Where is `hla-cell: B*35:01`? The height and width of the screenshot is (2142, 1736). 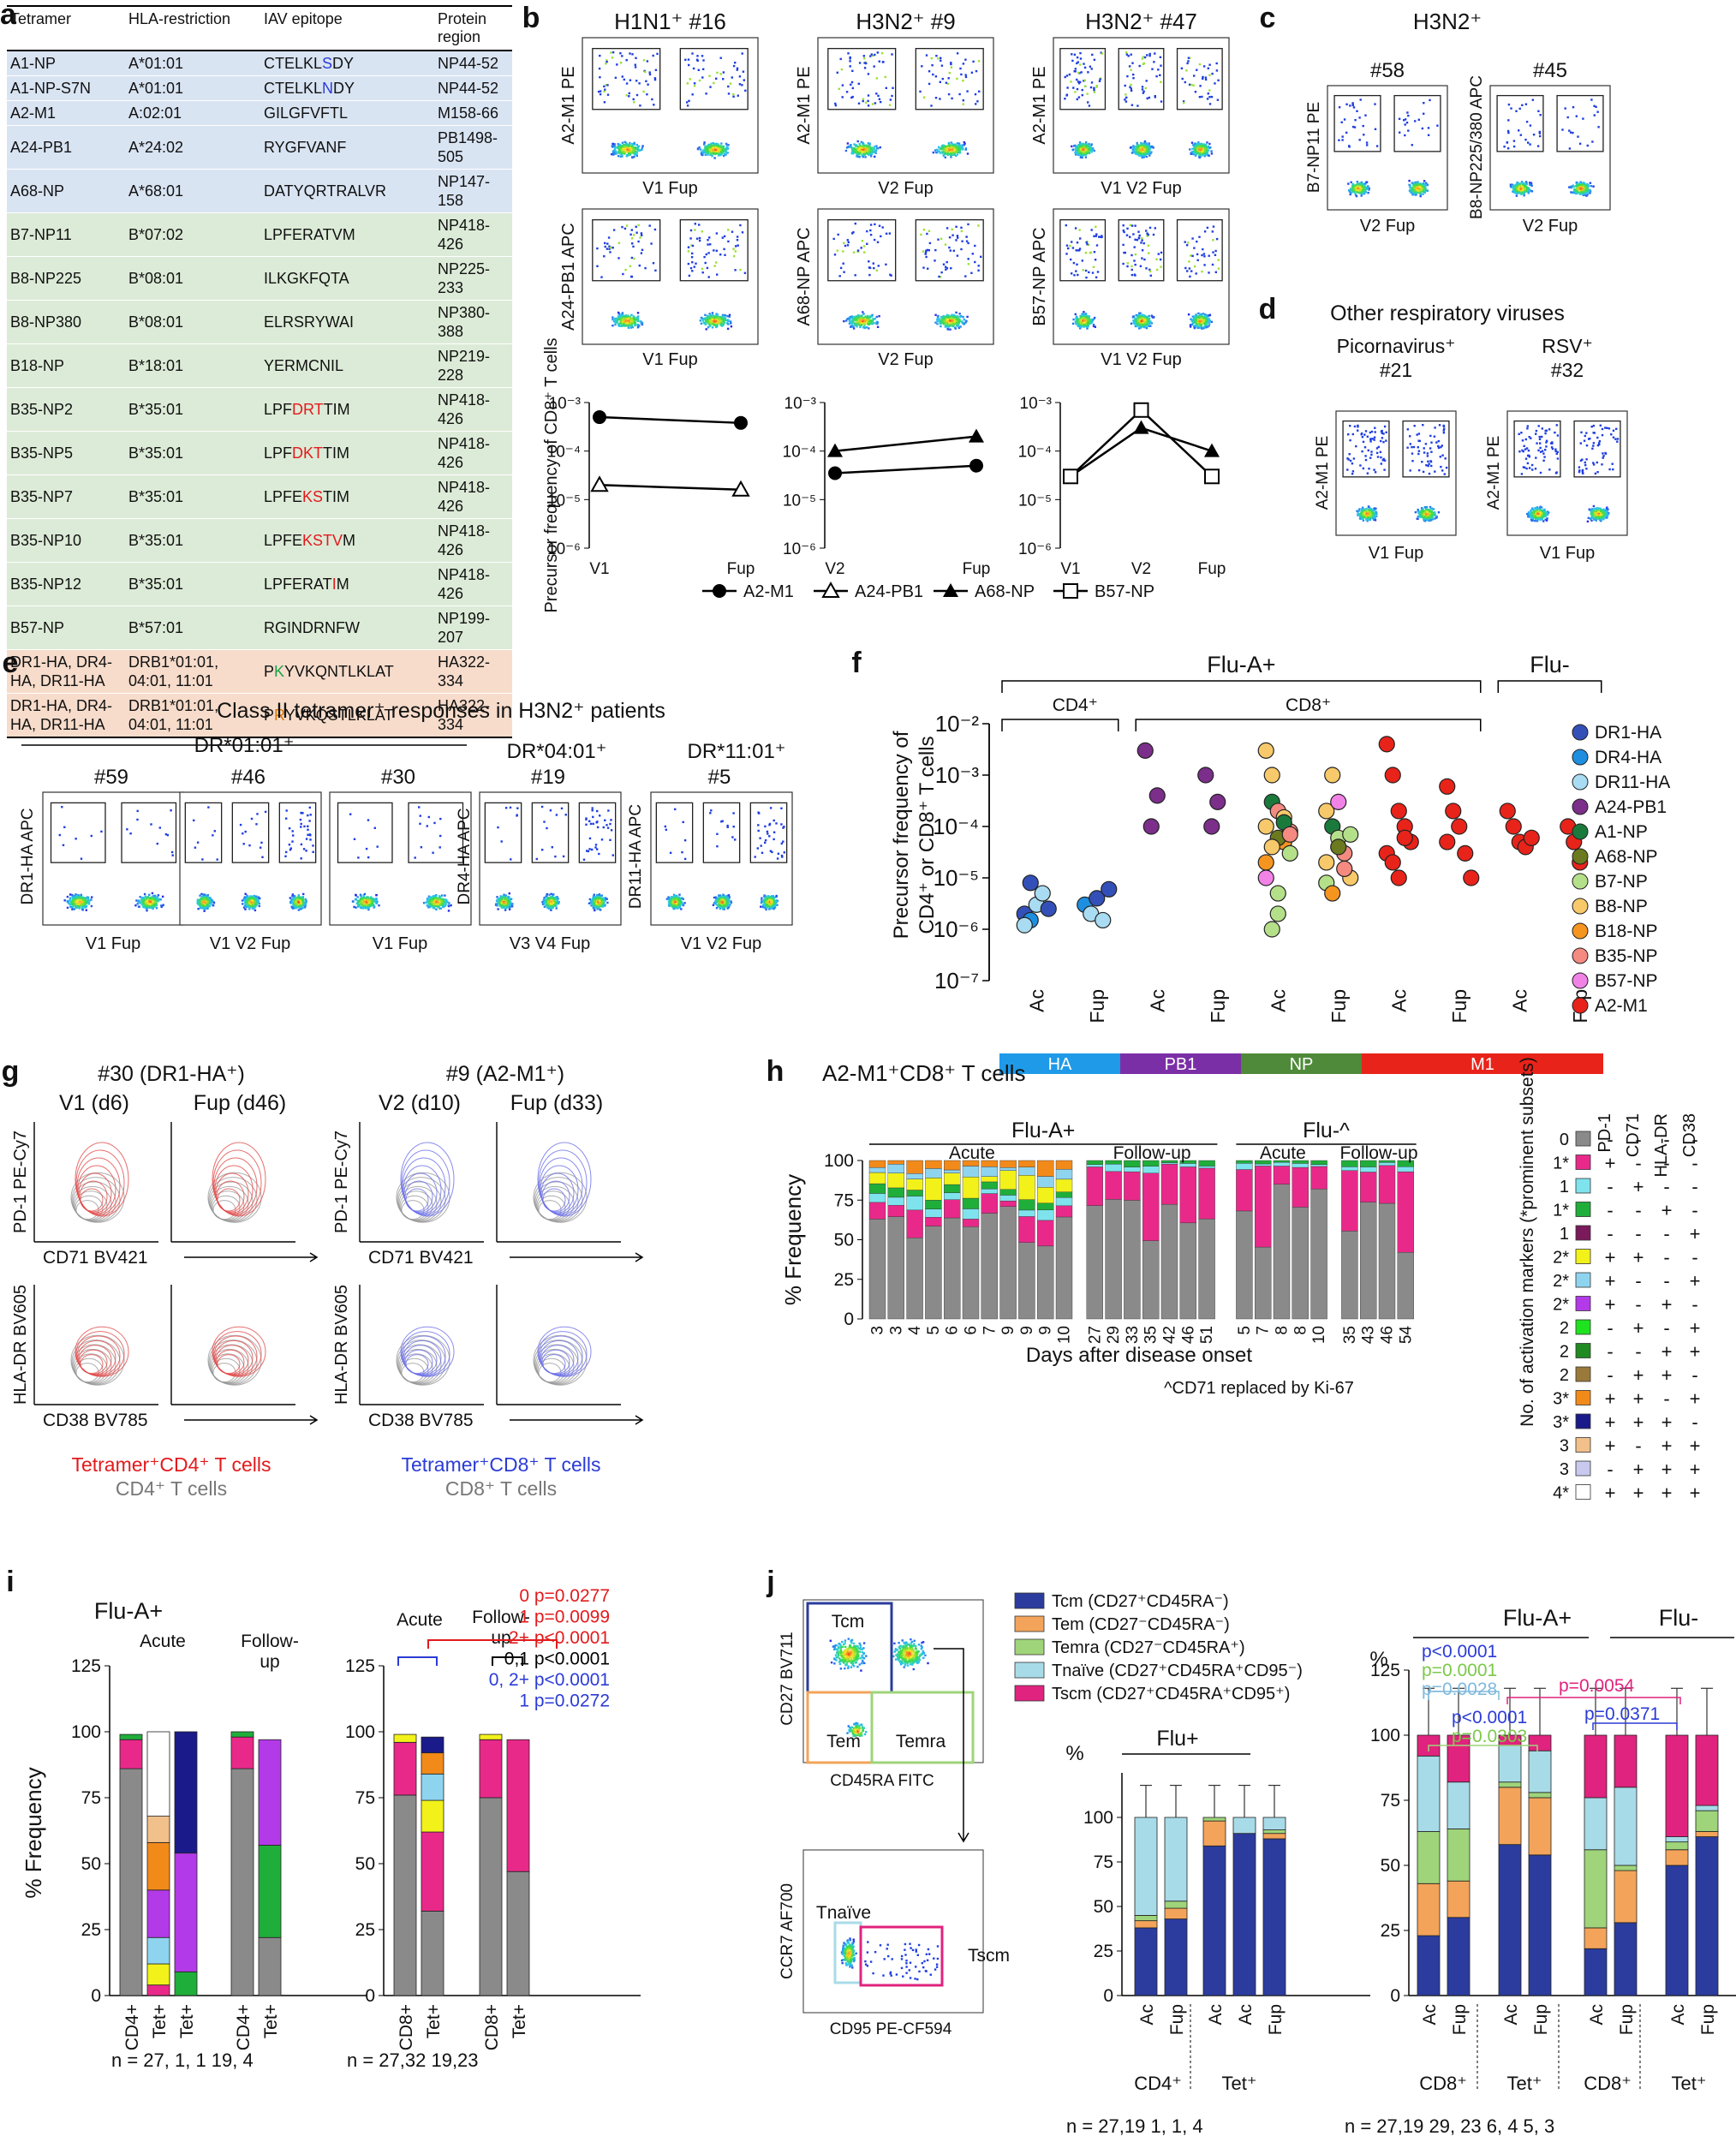 hla-cell: B*35:01 is located at coordinates (192, 584).